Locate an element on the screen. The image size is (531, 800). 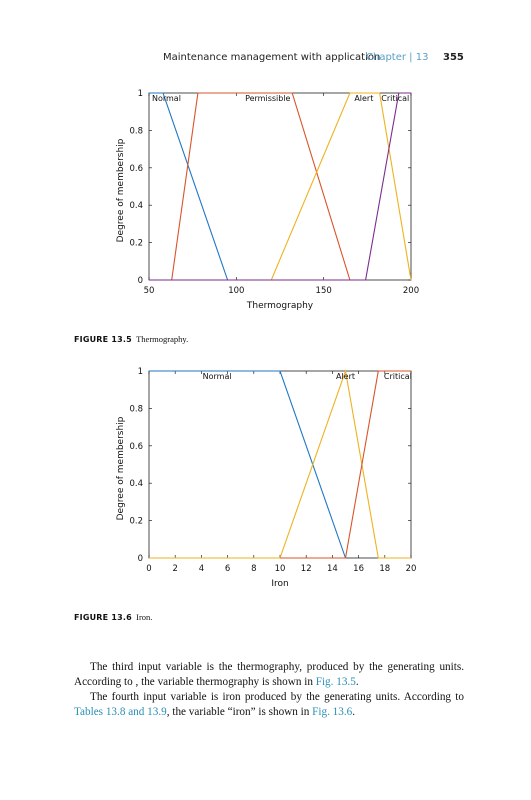
caption-label: FIGURE 13.6 is located at coordinates (103, 617).